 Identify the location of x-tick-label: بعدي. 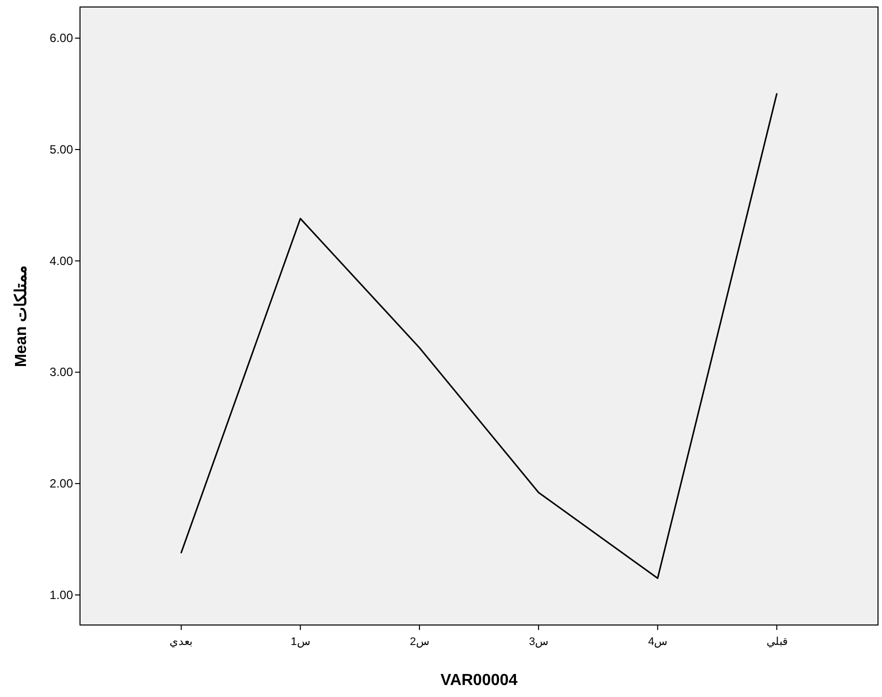
(181, 642).